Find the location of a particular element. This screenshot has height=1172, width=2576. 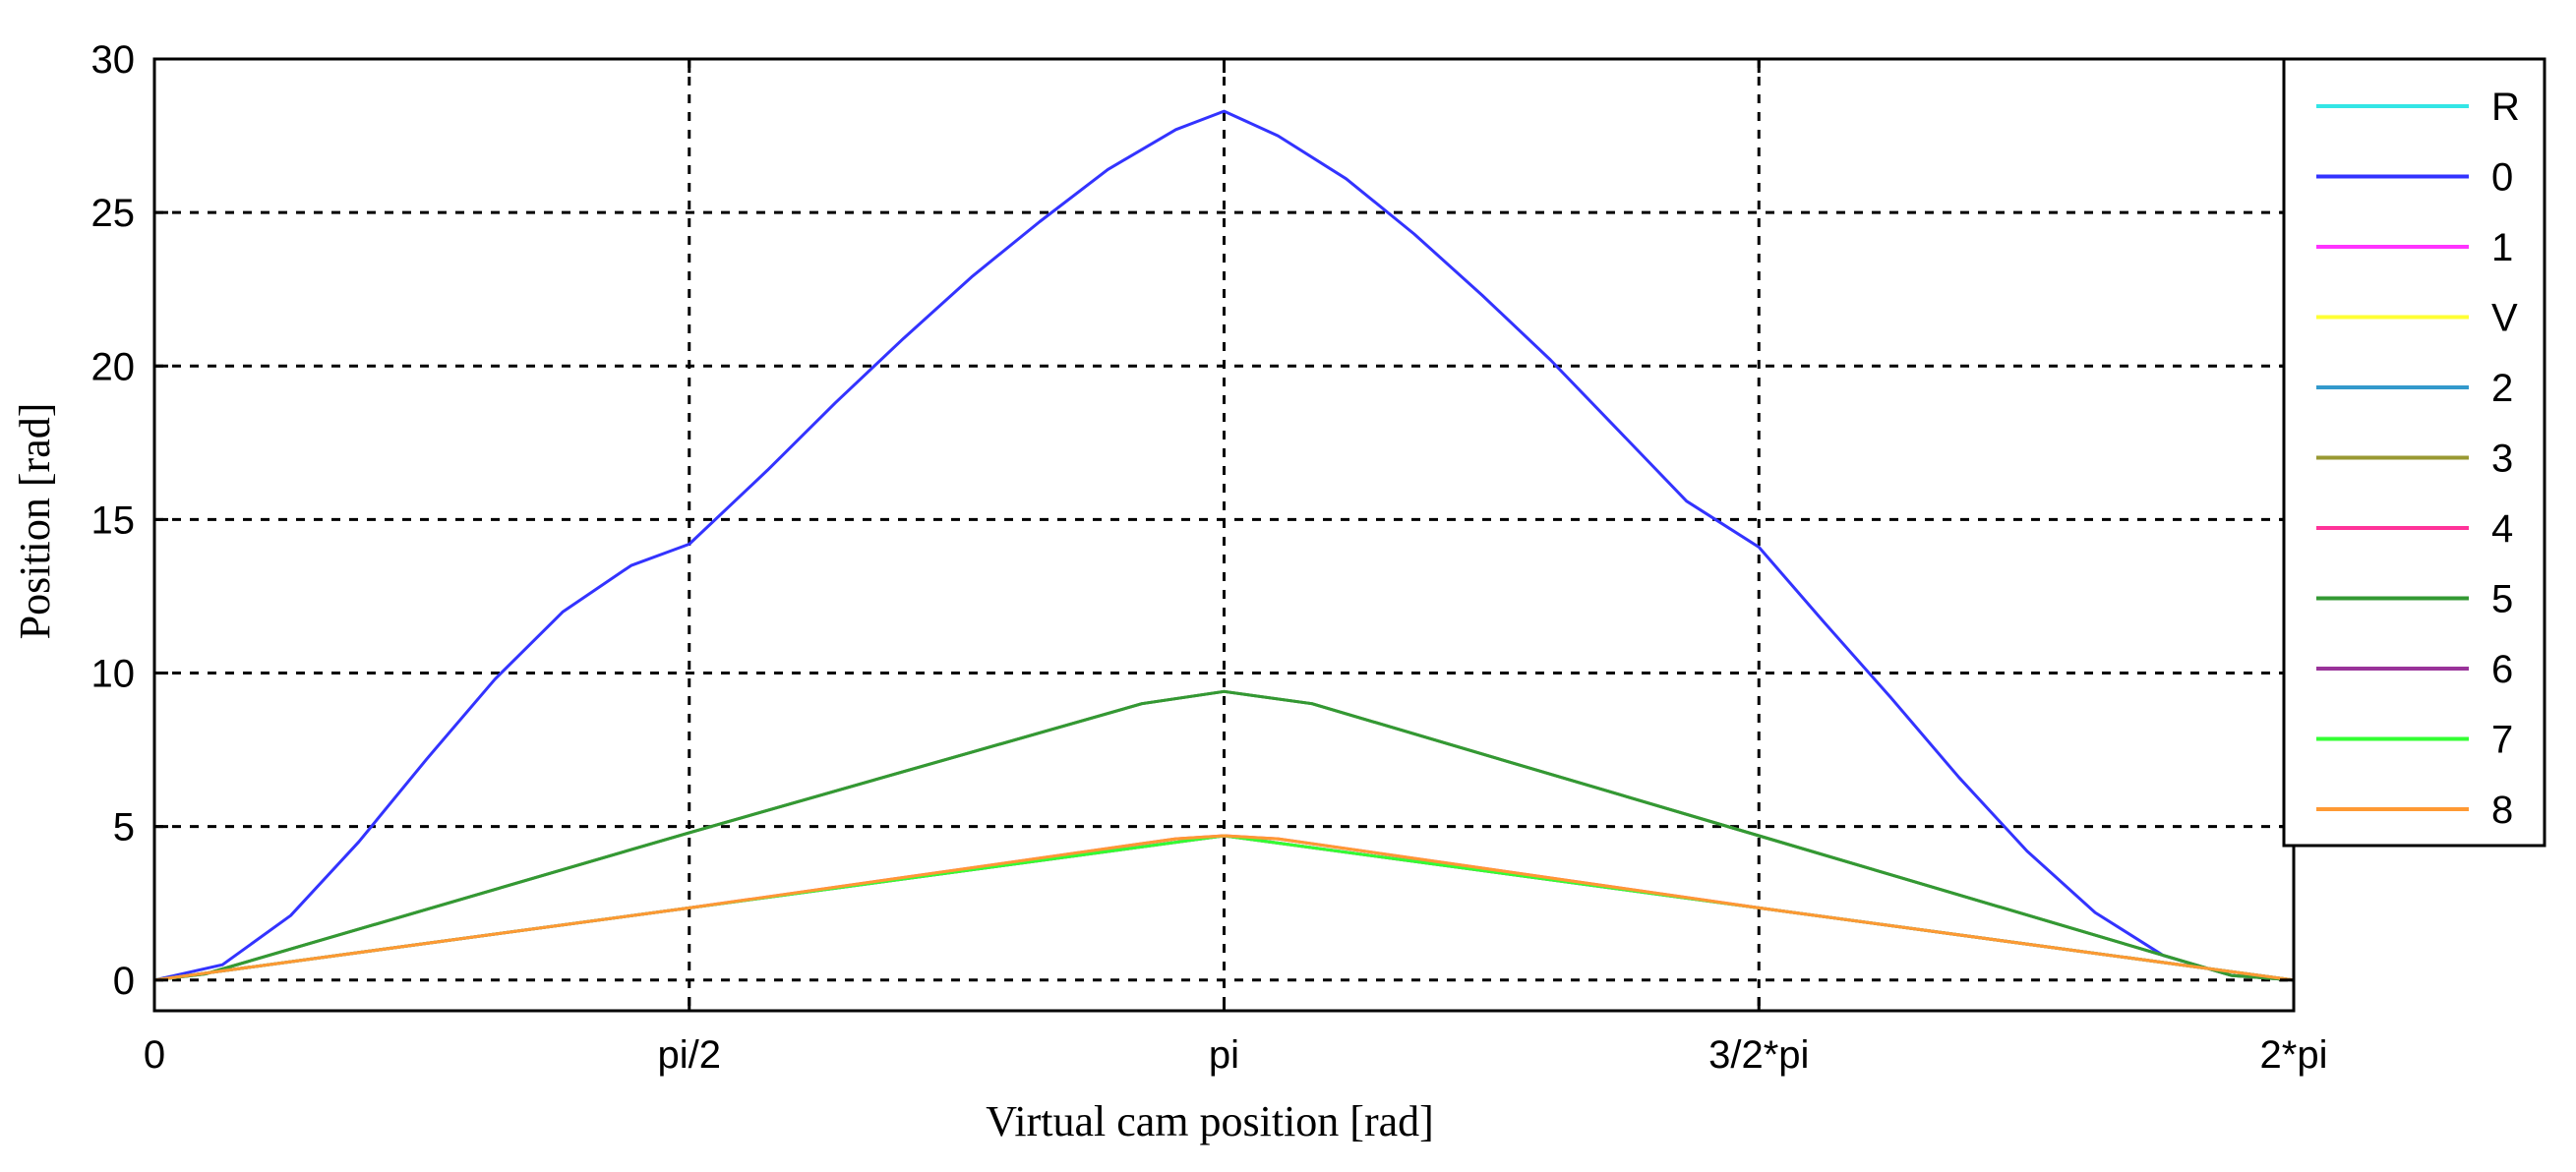

legend: R 0 1 V 2 3 4 5 6 7 8 is located at coordinates (2414, 452).